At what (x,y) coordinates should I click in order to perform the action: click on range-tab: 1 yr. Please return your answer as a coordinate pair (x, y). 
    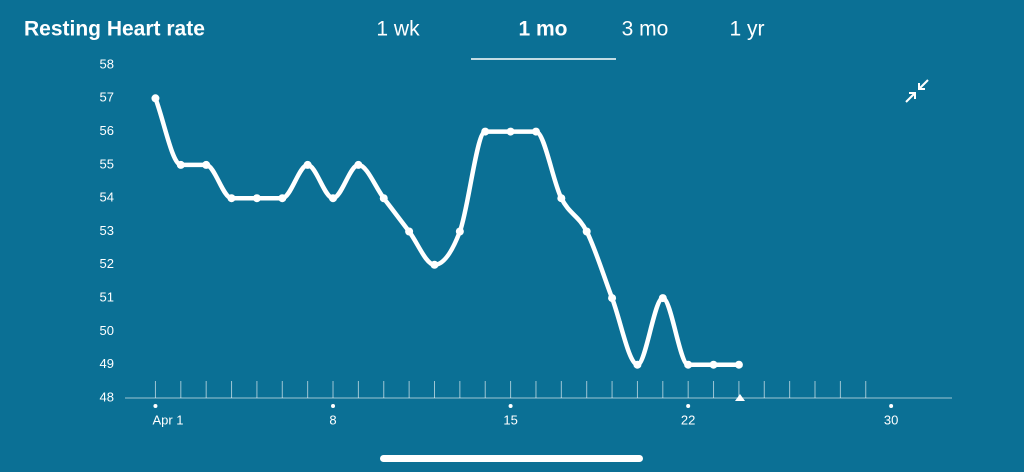
    Looking at the image, I should click on (746, 29).